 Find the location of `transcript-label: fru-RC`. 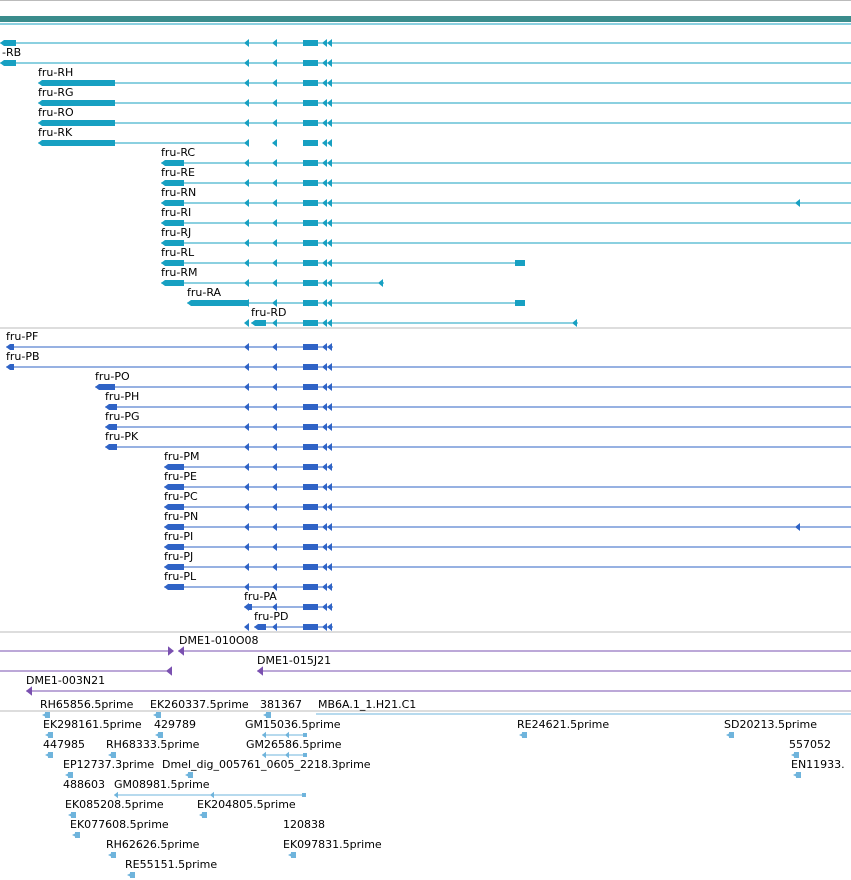

transcript-label: fru-RC is located at coordinates (178, 152).